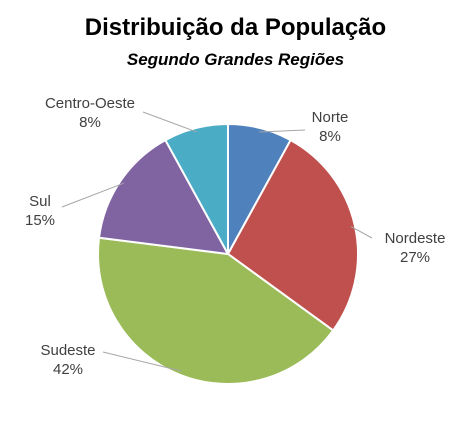  Describe the element at coordinates (90, 103) in the screenshot. I see `slice-label-centro-oeste: Centro-Oeste` at that location.